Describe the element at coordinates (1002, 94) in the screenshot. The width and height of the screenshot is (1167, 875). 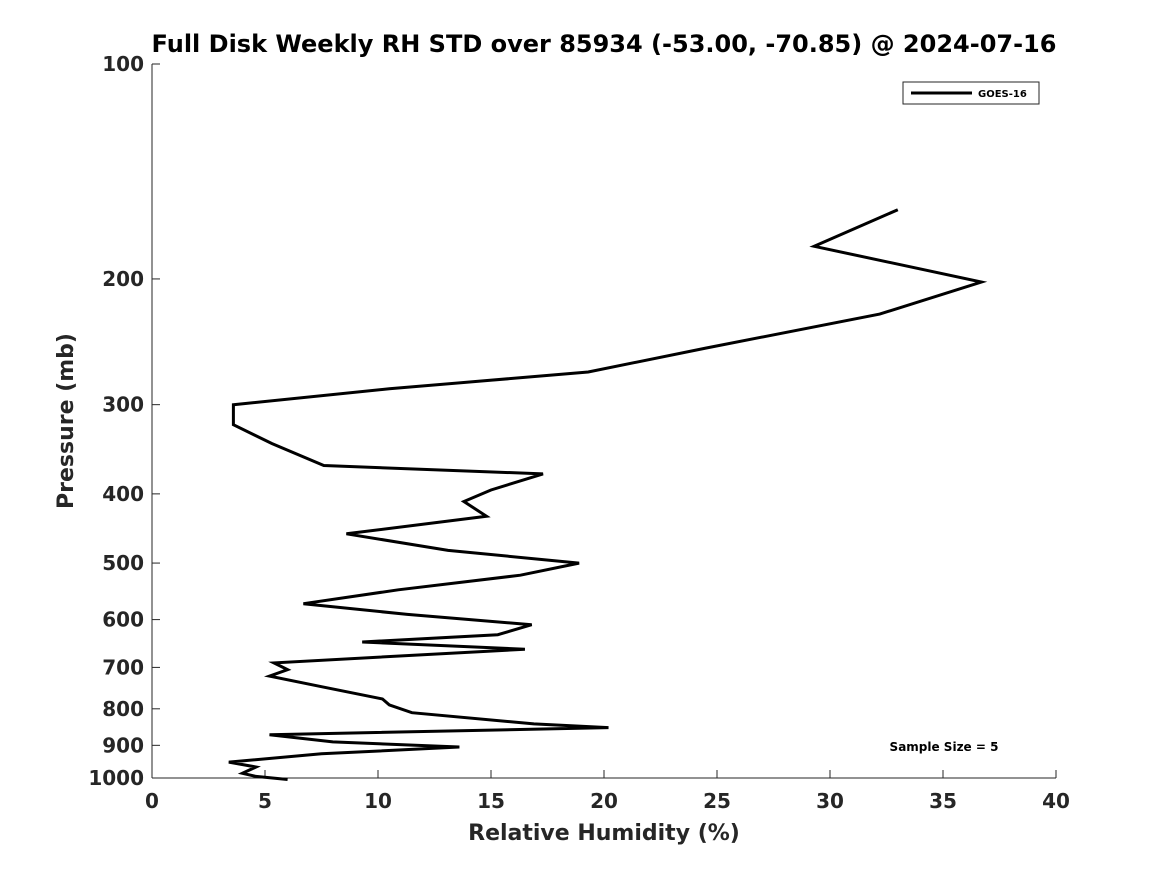
I see `legend-label-goes-16: GOES-16` at that location.